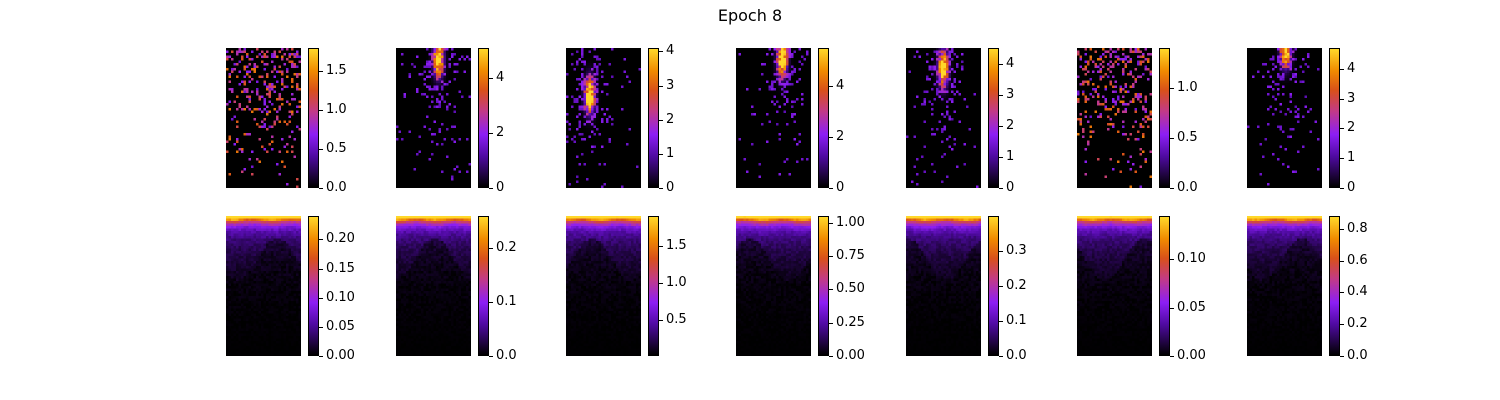  I want to click on colorbar-tick-label: 0.05, so click(340, 326).